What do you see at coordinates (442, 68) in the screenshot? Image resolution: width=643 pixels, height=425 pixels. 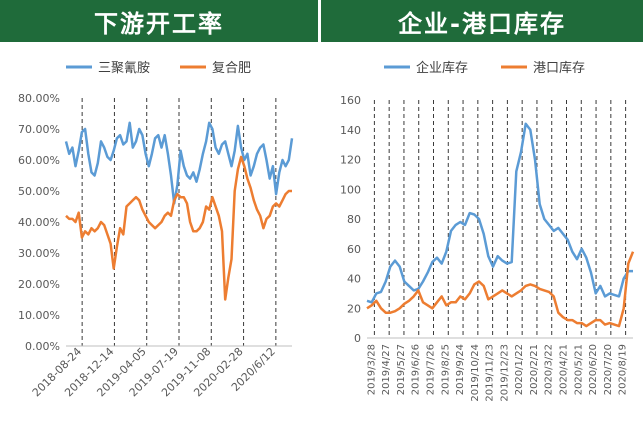 I see `legend-label: 企业库存` at bounding box center [442, 68].